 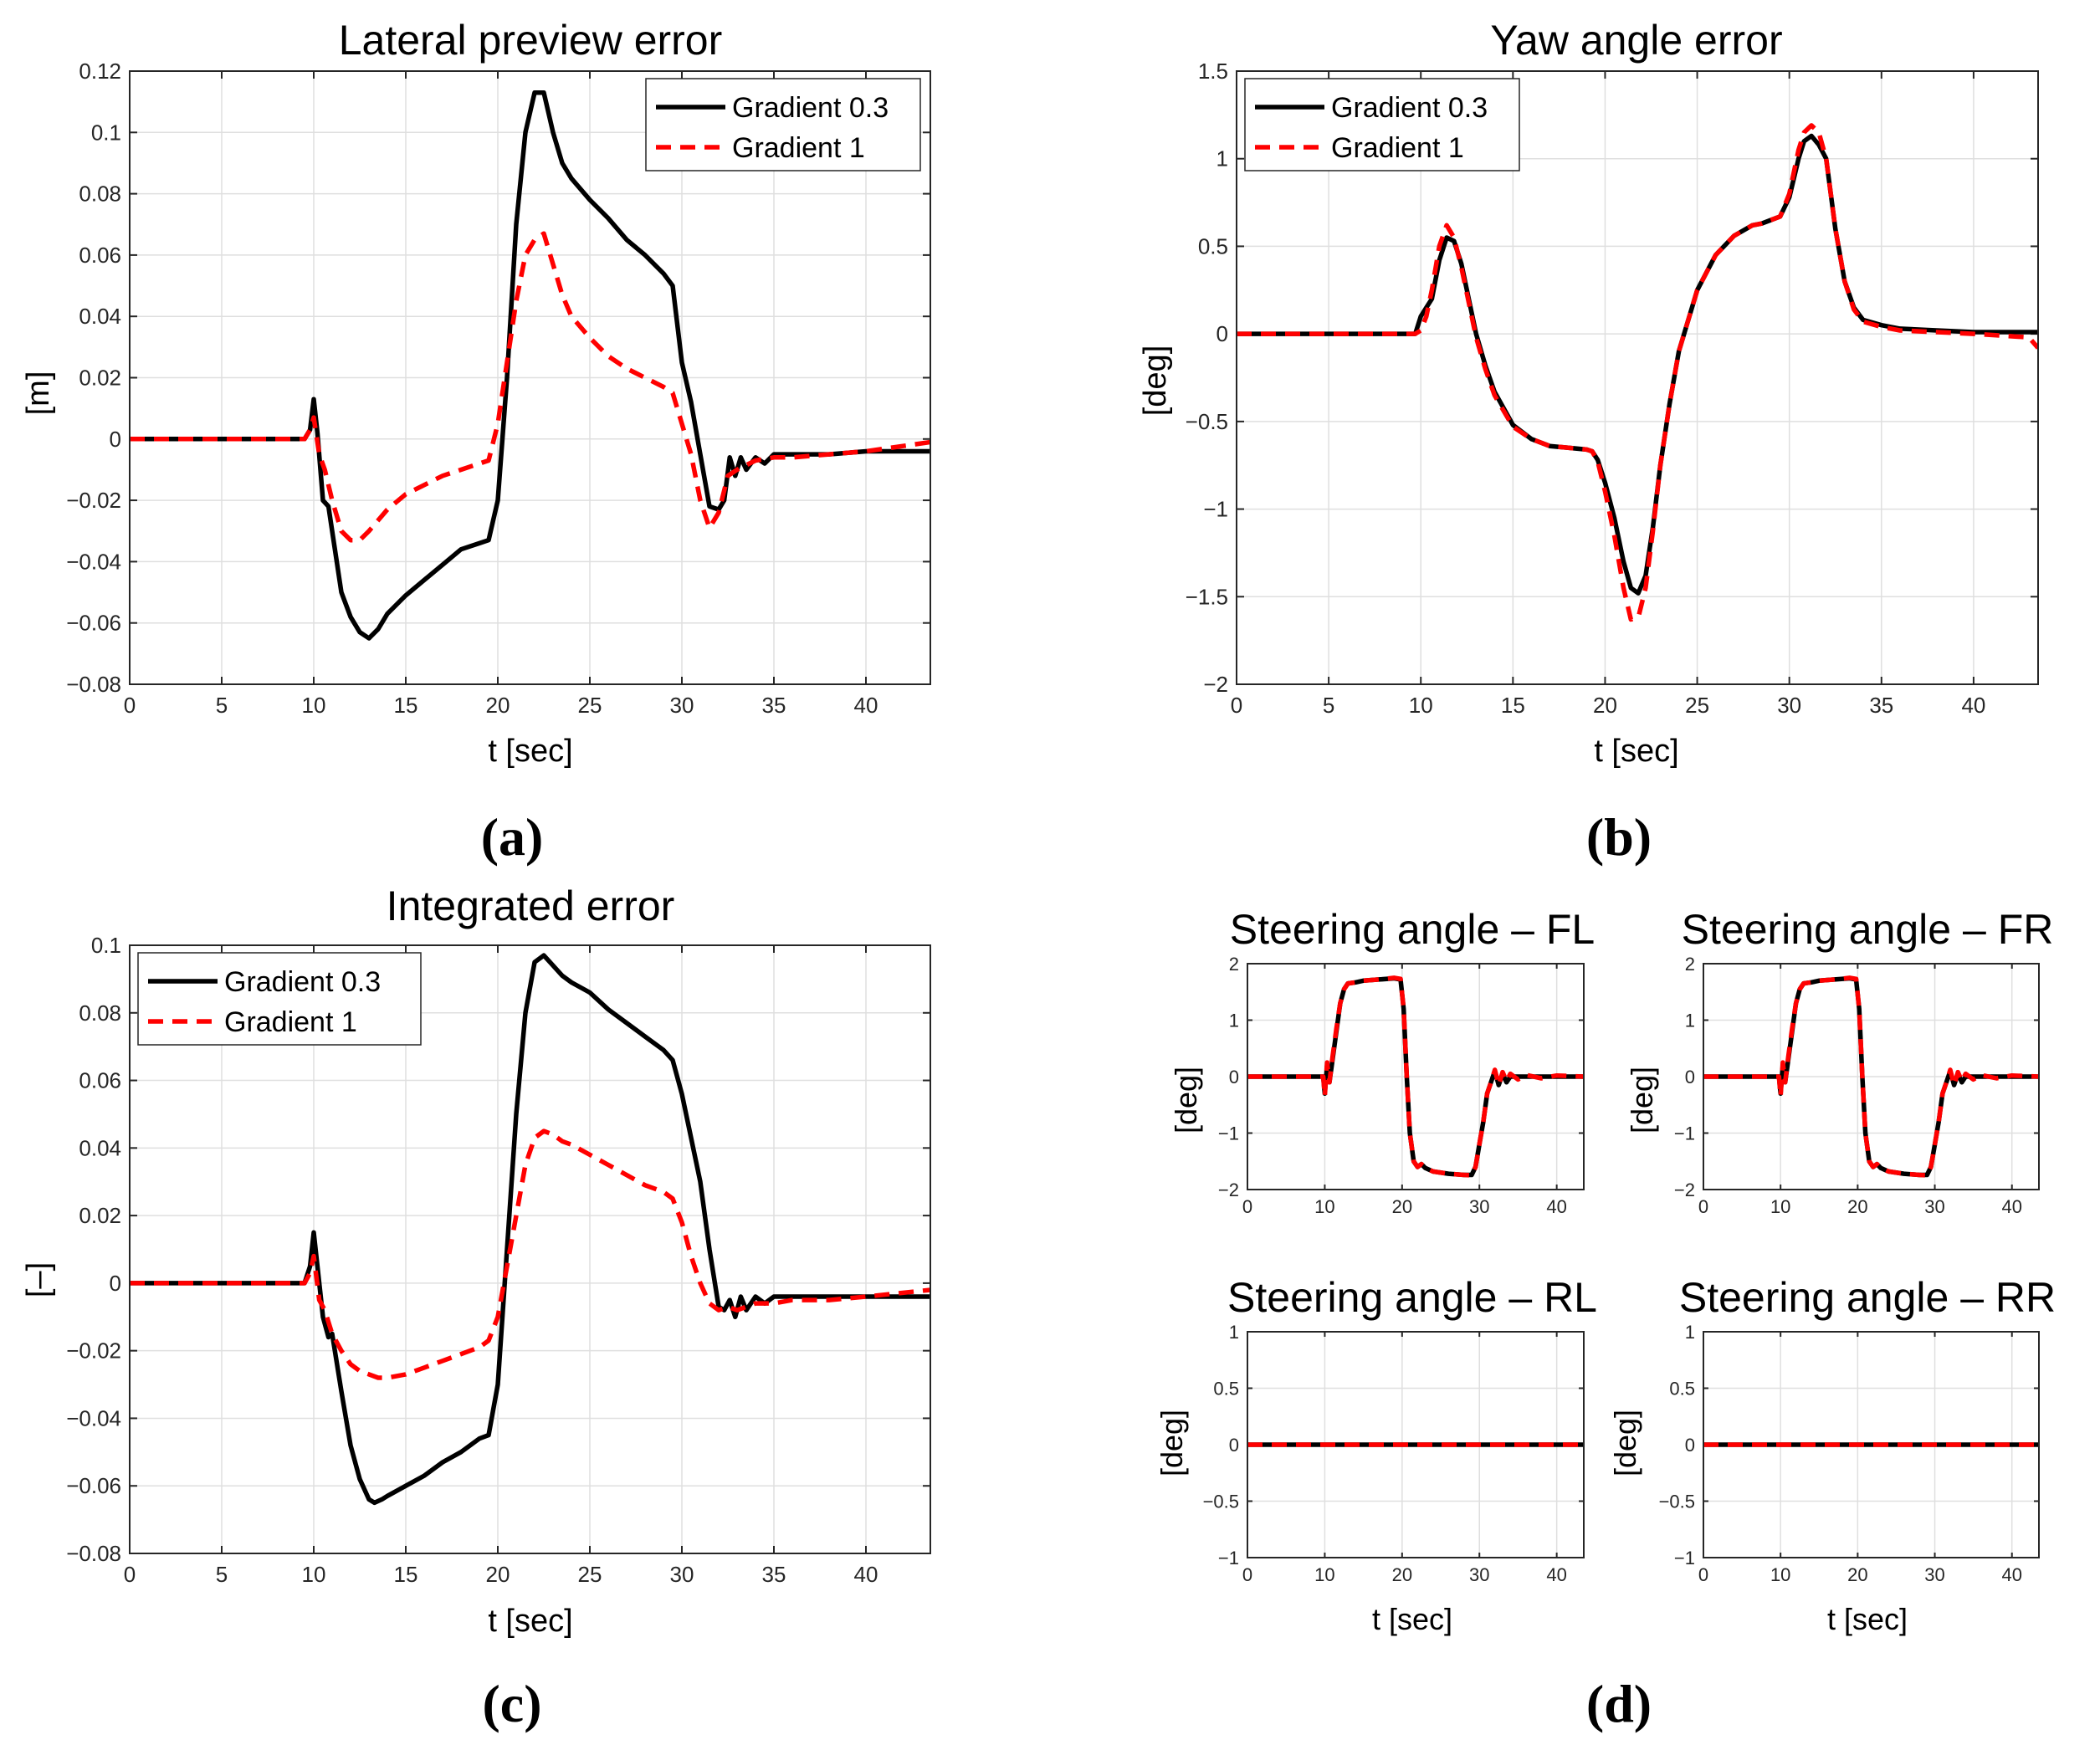 I want to click on y-tick-label: 0.06, so click(x=100, y=255).